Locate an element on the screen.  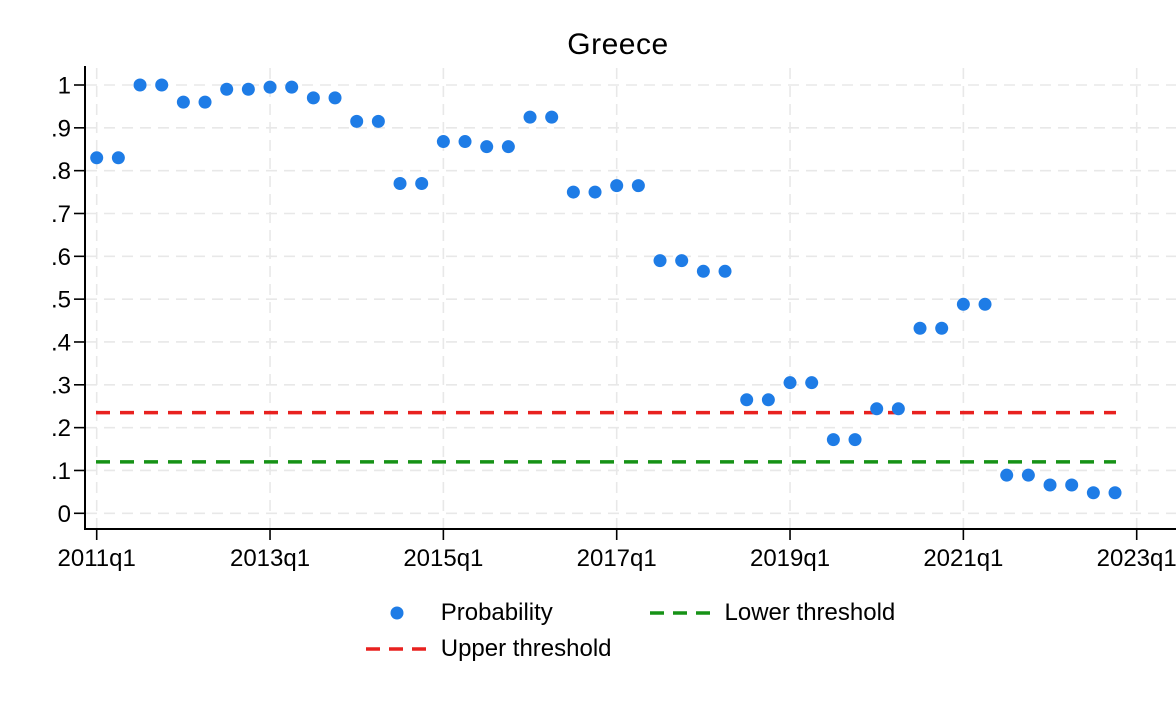
x-tick-label: 2013q1 is located at coordinates (270, 558).